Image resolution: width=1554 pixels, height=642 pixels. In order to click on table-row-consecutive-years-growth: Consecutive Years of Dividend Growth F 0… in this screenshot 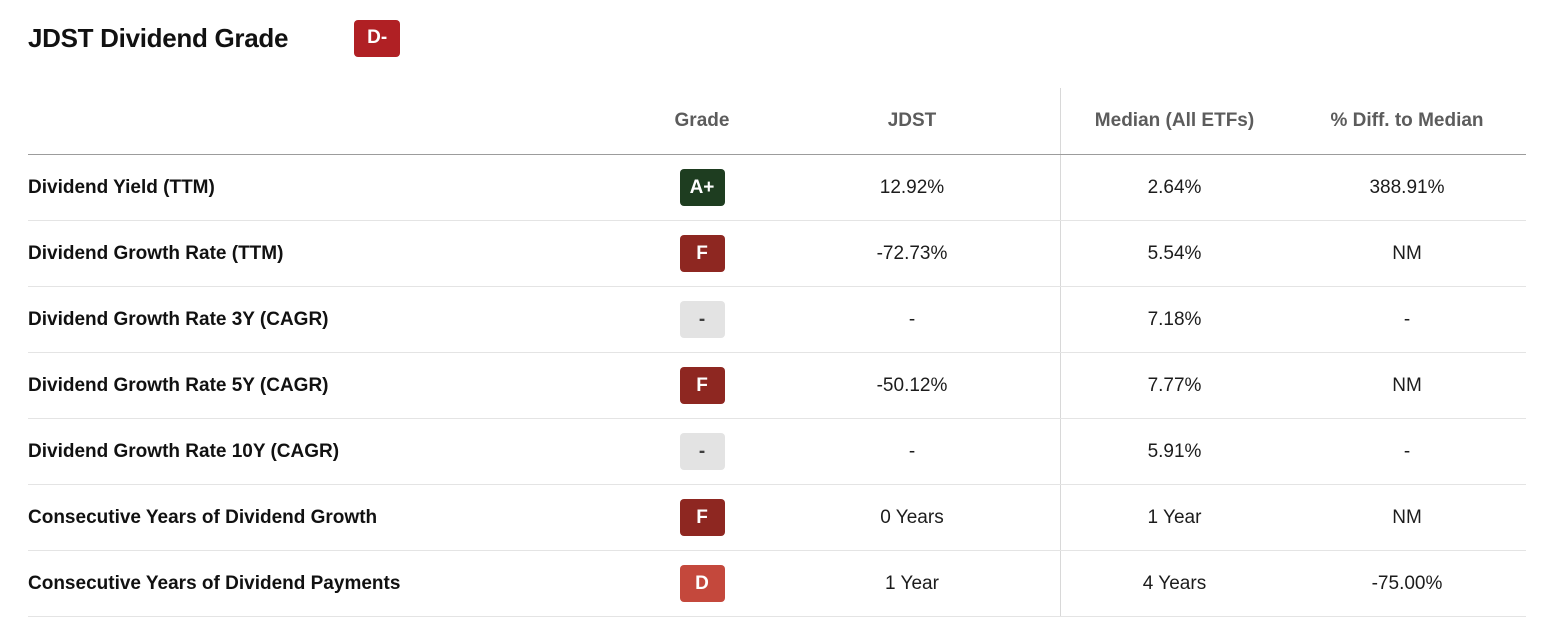, I will do `click(777, 518)`.